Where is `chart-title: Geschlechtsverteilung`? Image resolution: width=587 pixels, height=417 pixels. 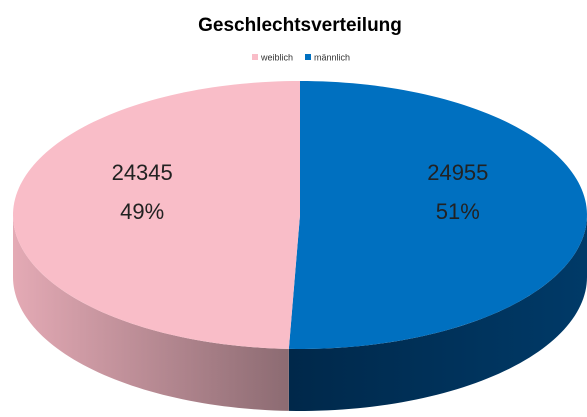 chart-title: Geschlechtsverteilung is located at coordinates (300, 25).